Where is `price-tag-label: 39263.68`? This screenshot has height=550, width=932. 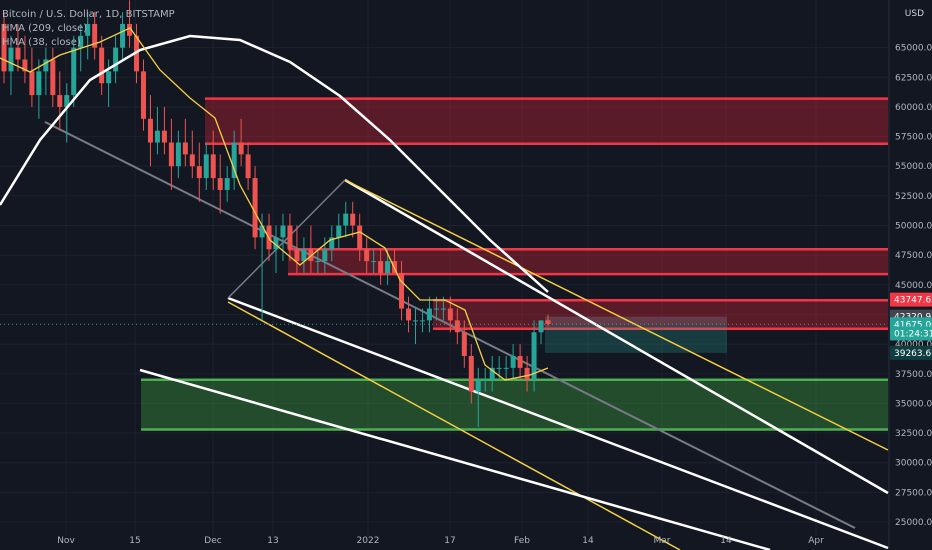
price-tag-label: 39263.68 is located at coordinates (913, 354).